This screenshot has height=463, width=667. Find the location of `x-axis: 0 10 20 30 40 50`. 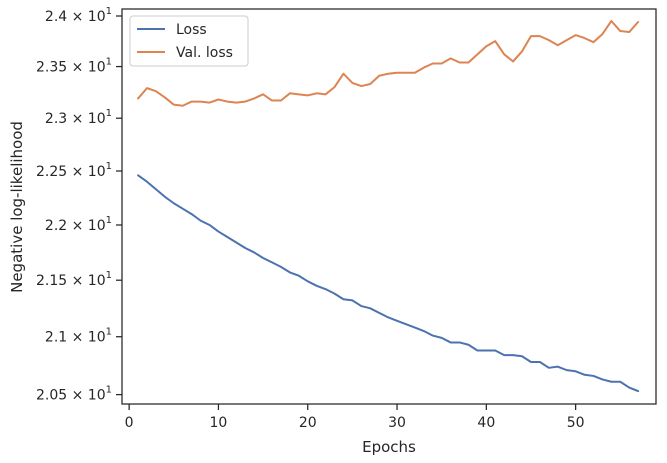

x-axis: 0 10 20 30 40 50 is located at coordinates (355, 417).